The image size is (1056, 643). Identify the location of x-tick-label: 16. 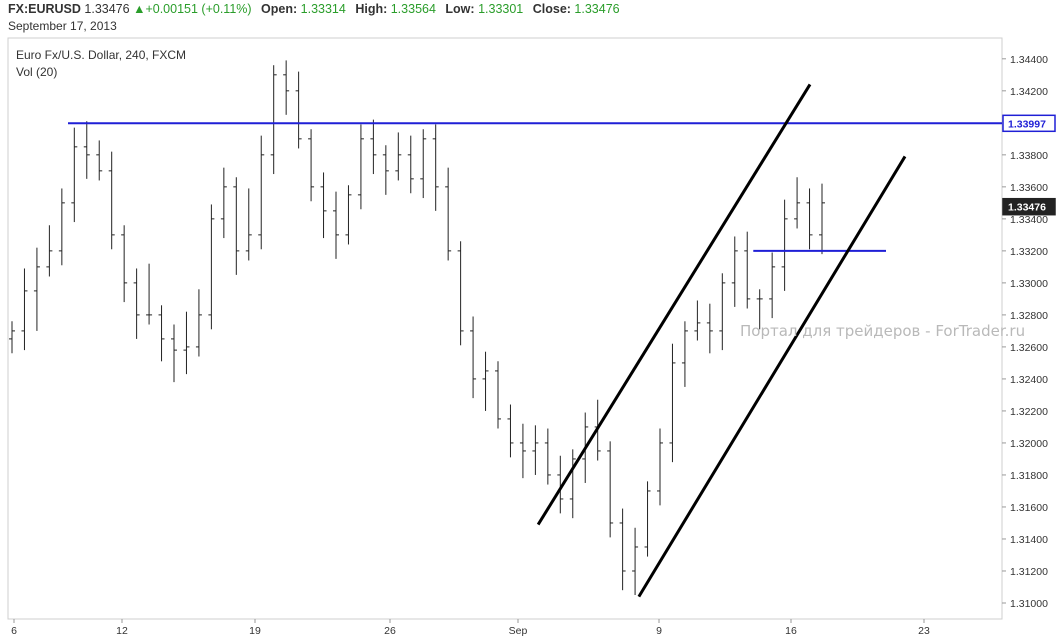
(791, 631).